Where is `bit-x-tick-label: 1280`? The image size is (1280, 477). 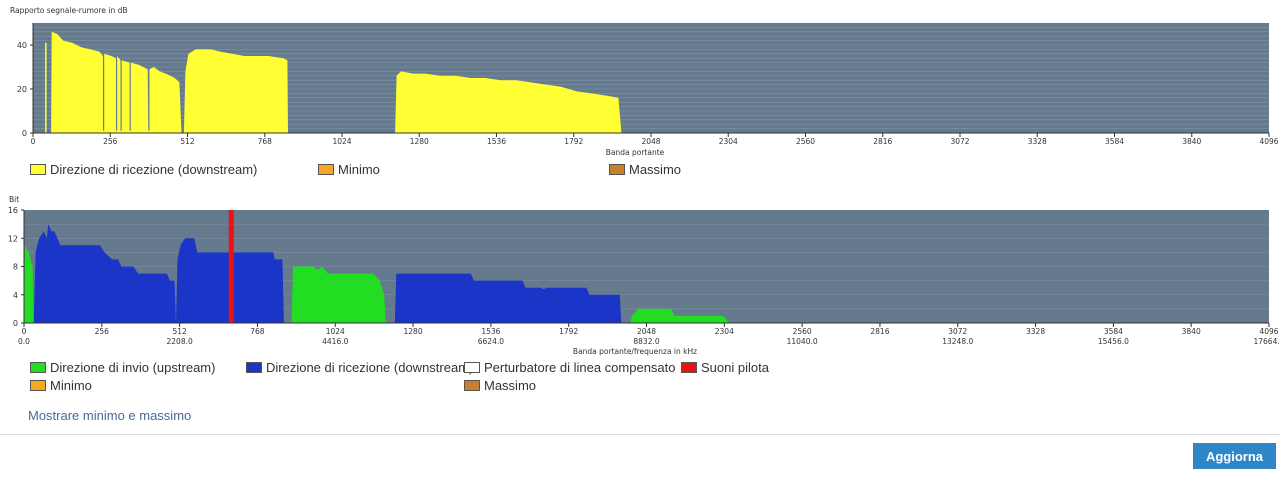 bit-x-tick-label: 1280 is located at coordinates (413, 331).